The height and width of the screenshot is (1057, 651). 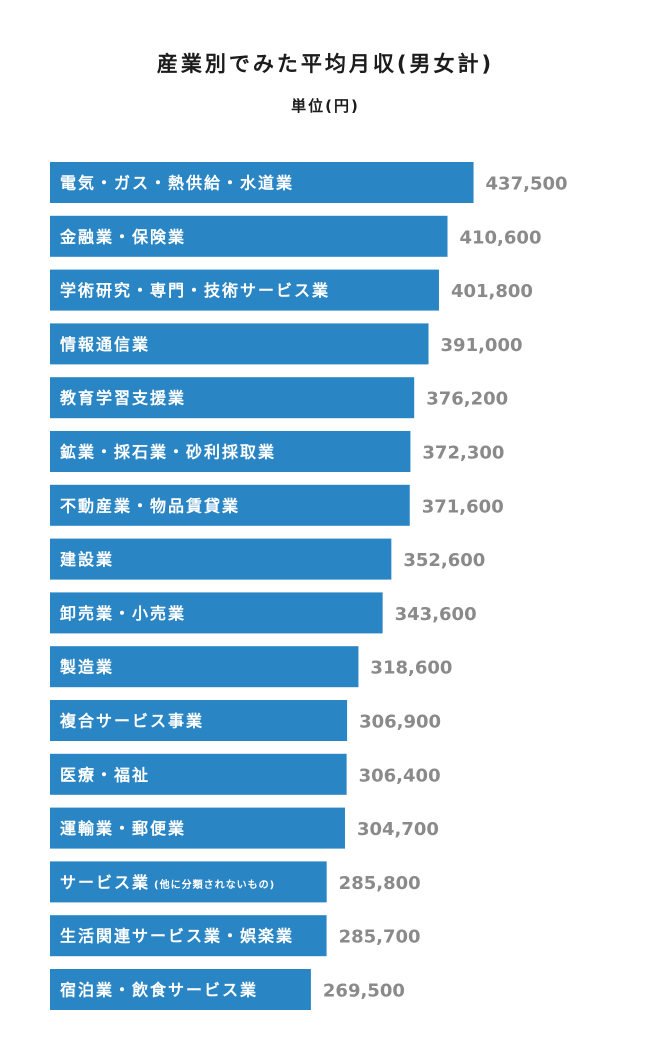 I want to click on bar-value-label: 371,600, so click(x=463, y=506).